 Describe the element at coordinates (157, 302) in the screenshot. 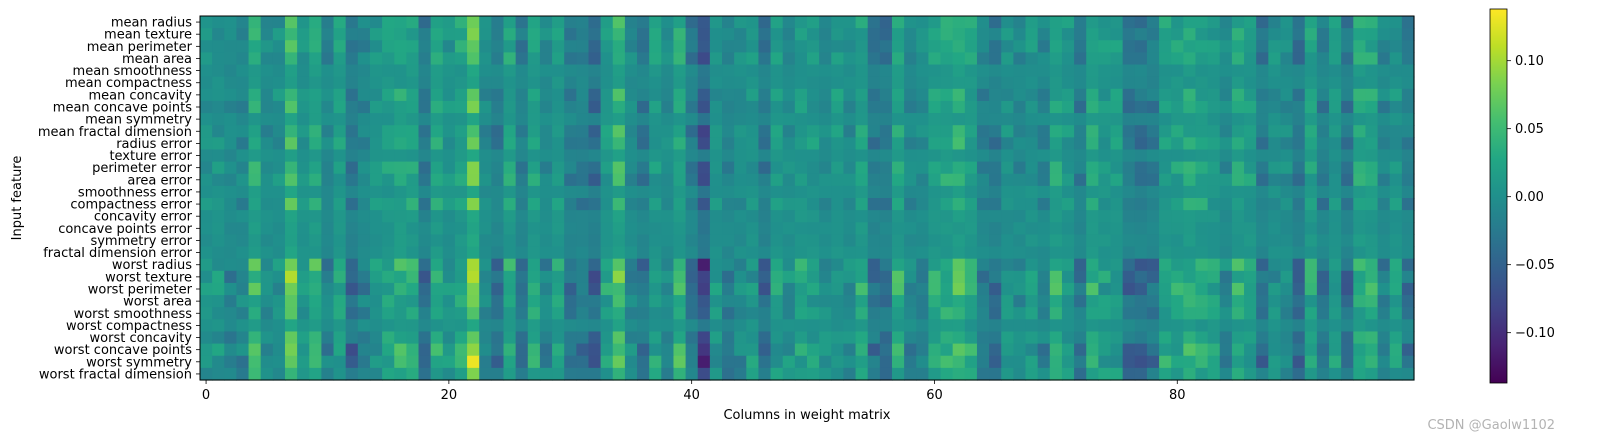

I see `y-tick-label: worst area` at that location.